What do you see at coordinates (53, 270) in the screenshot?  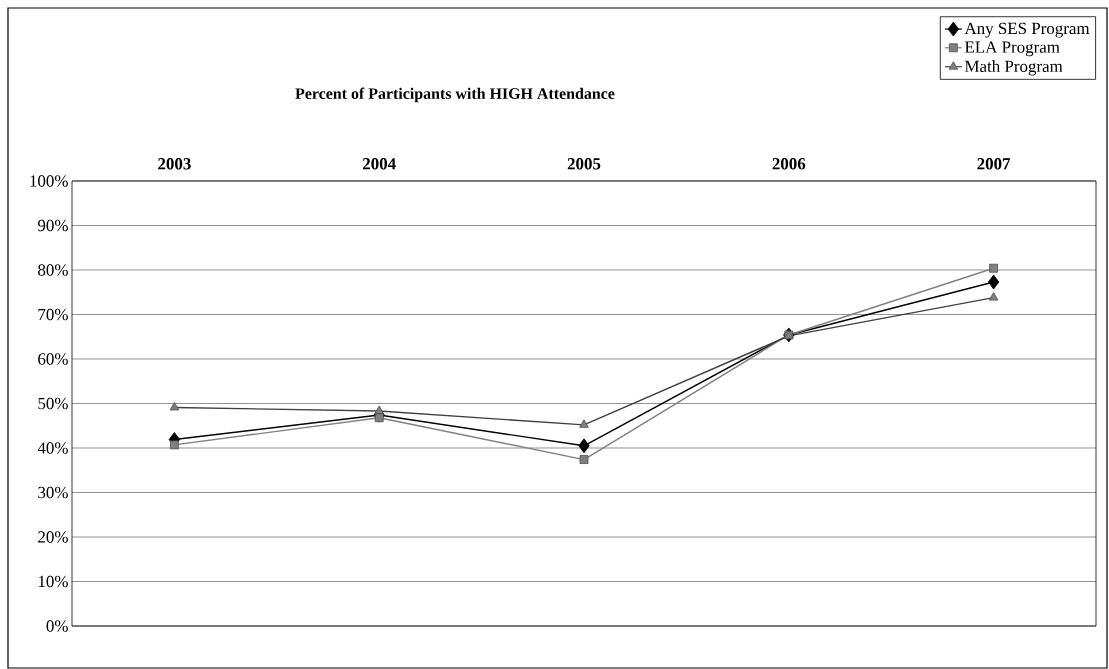 I see `y-tick-label: 80%` at bounding box center [53, 270].